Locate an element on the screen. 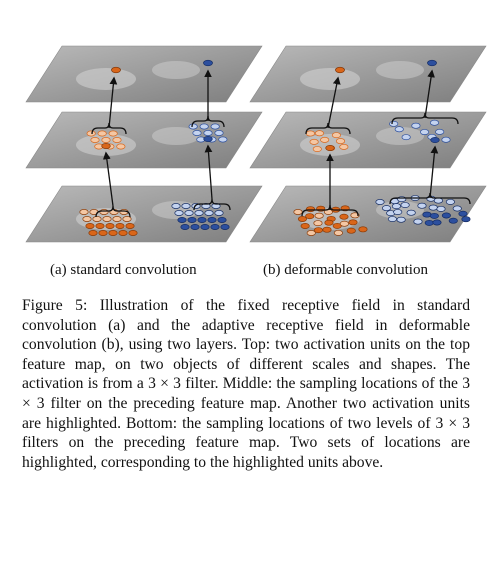  middle-brace-orange is located at coordinates (328, 128).